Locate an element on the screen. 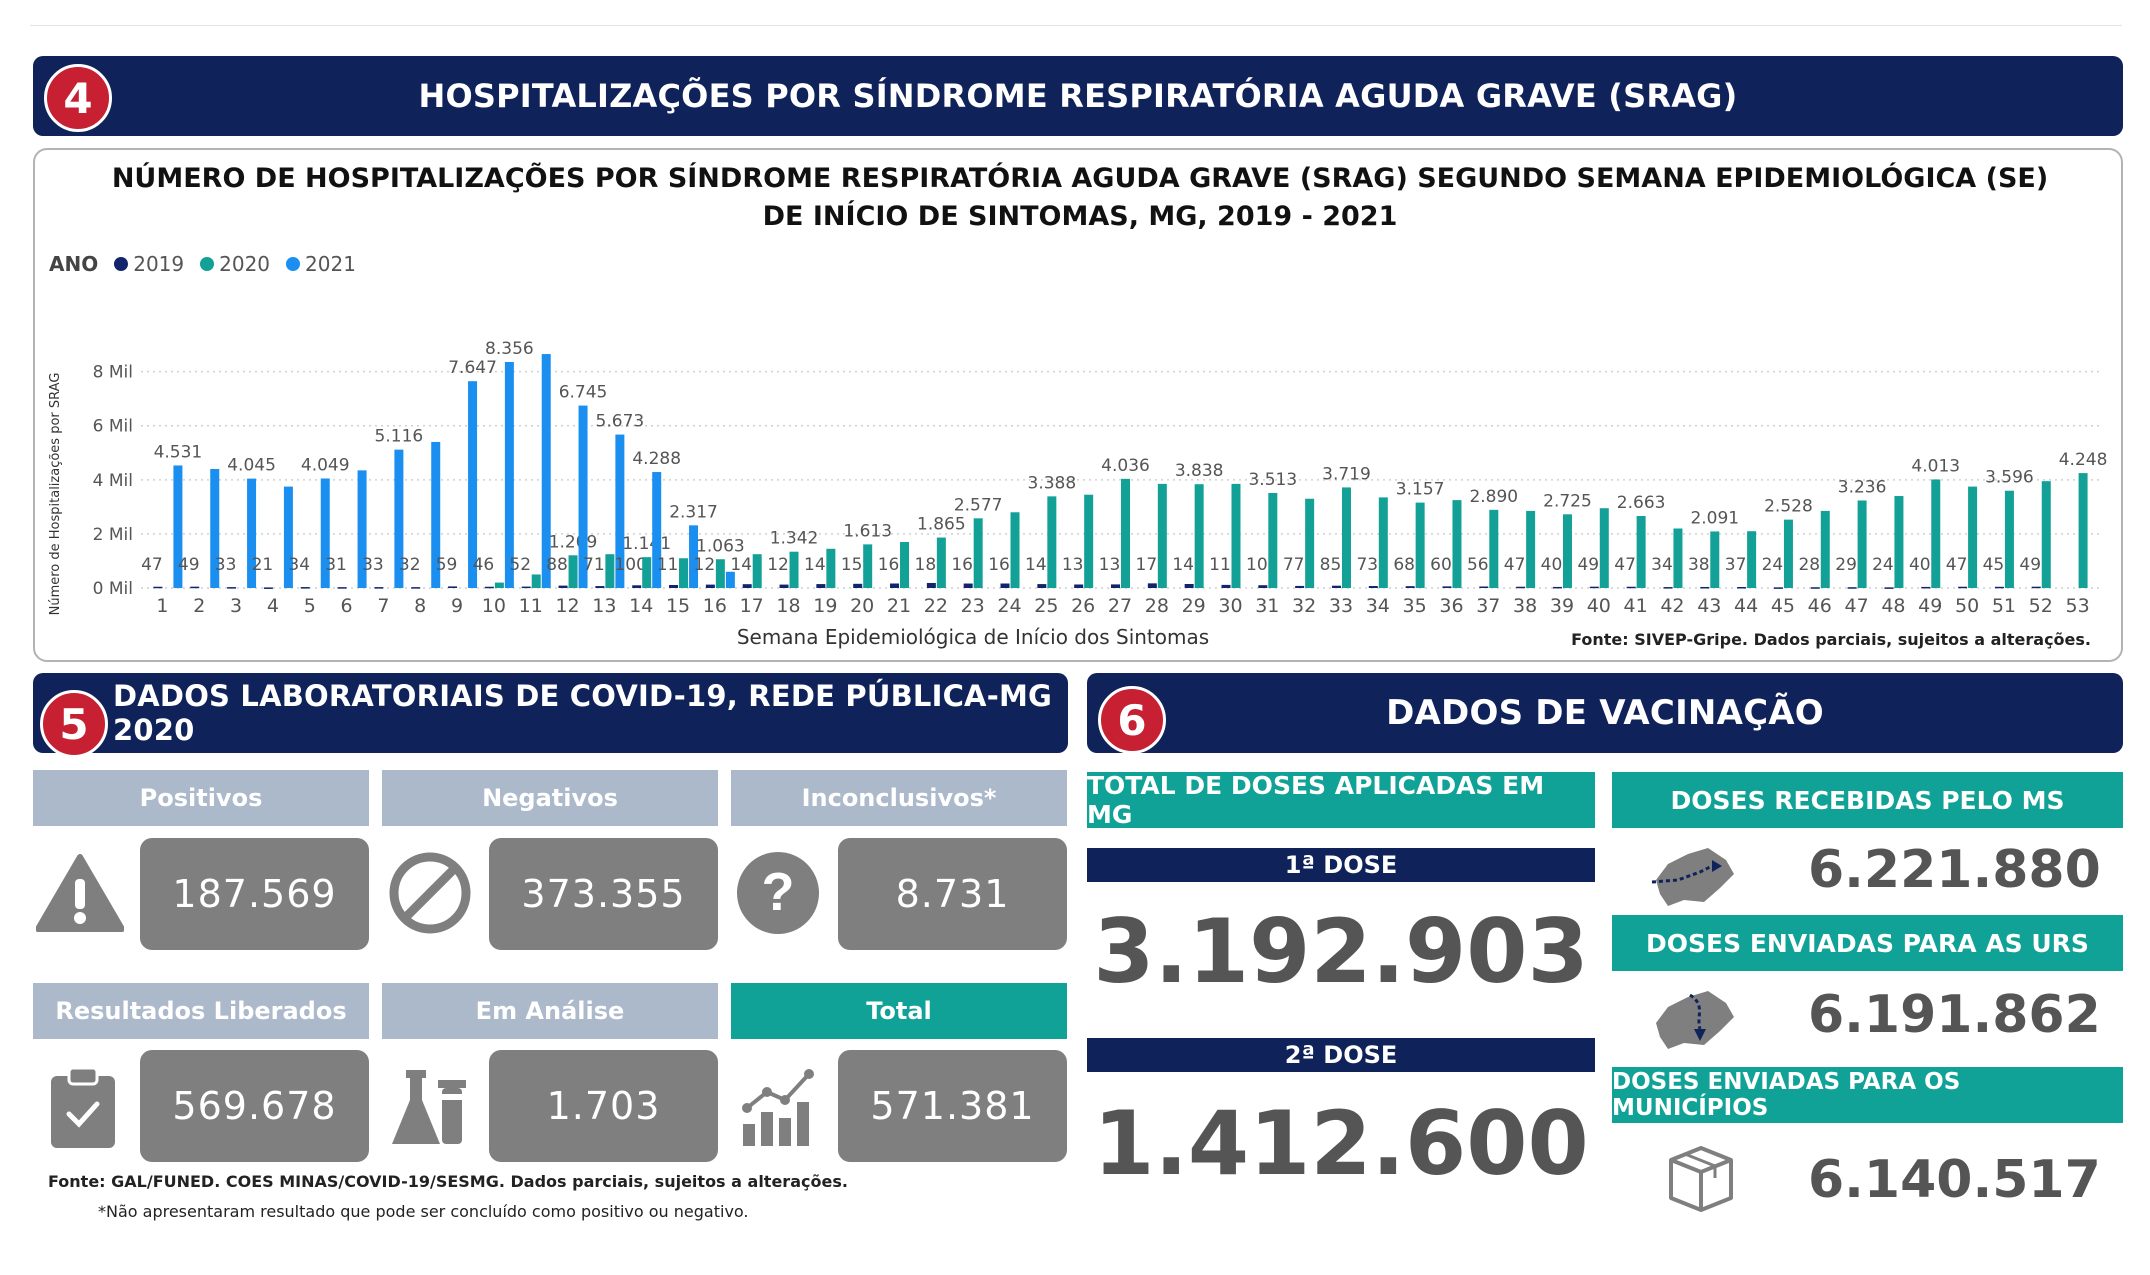 The width and height of the screenshot is (2150, 1275). legend-item-2019: 2019 is located at coordinates (149, 264).